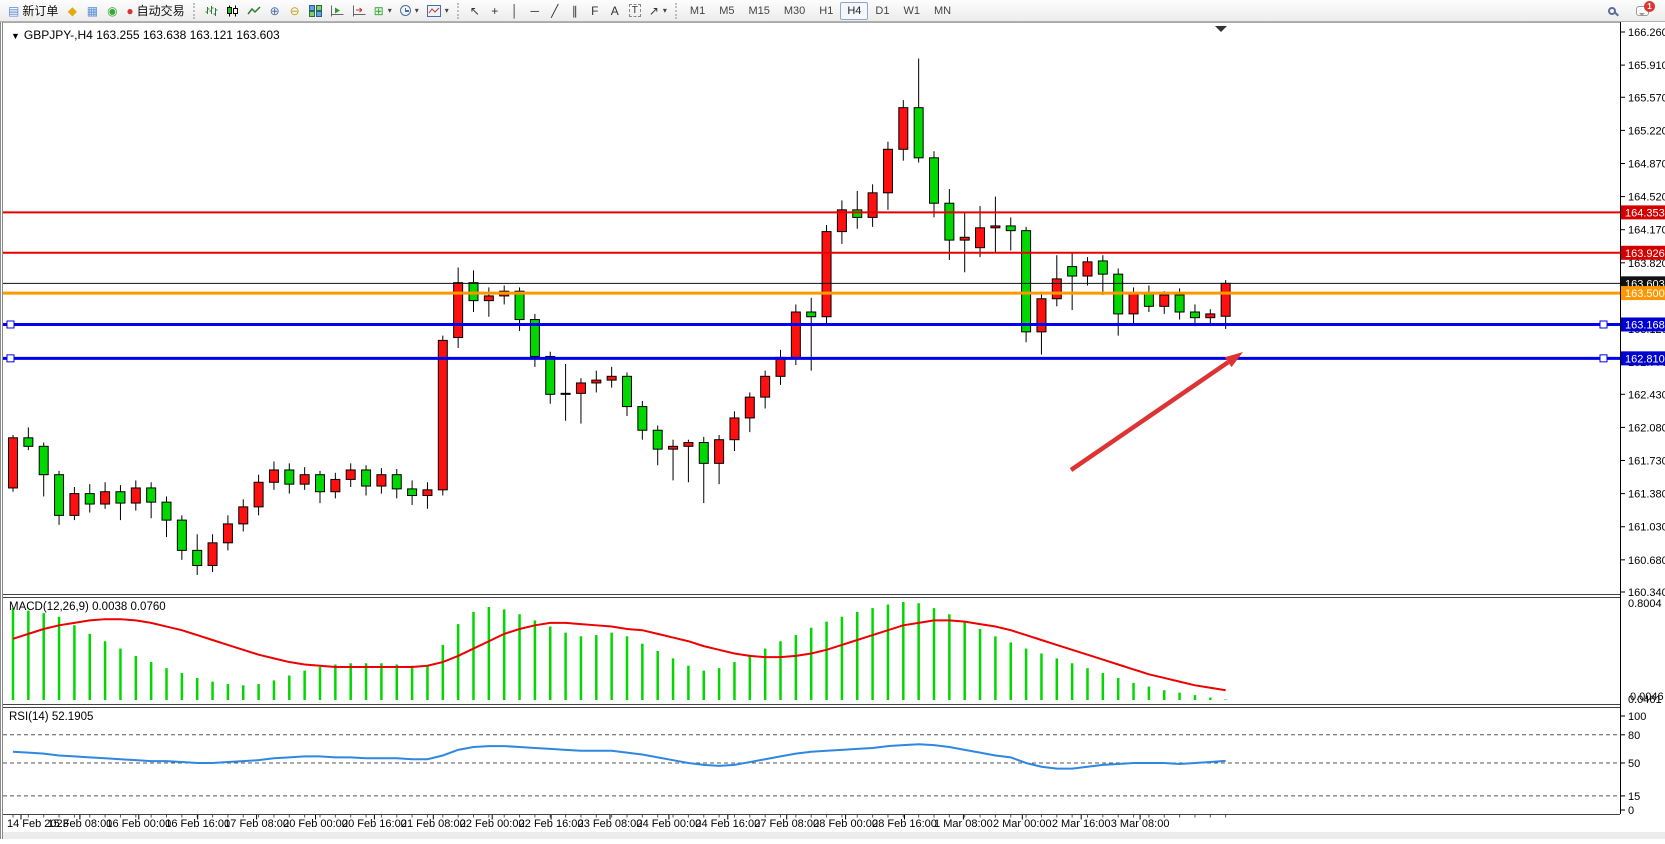  I want to click on price-tick-label: 160.340, so click(1646, 593).